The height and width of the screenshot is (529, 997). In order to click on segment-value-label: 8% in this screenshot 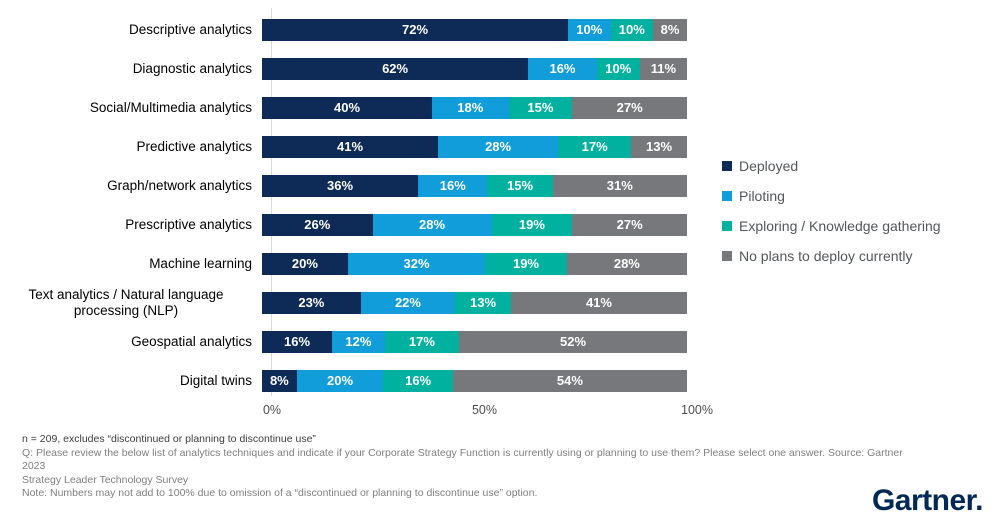, I will do `click(279, 380)`.